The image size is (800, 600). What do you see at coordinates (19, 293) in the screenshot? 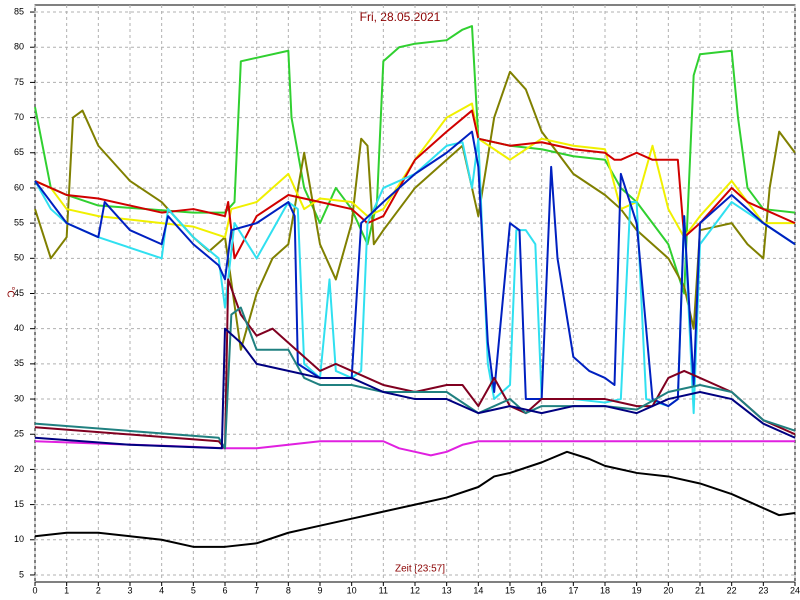
I see `y-tick-label: 45` at bounding box center [19, 293].